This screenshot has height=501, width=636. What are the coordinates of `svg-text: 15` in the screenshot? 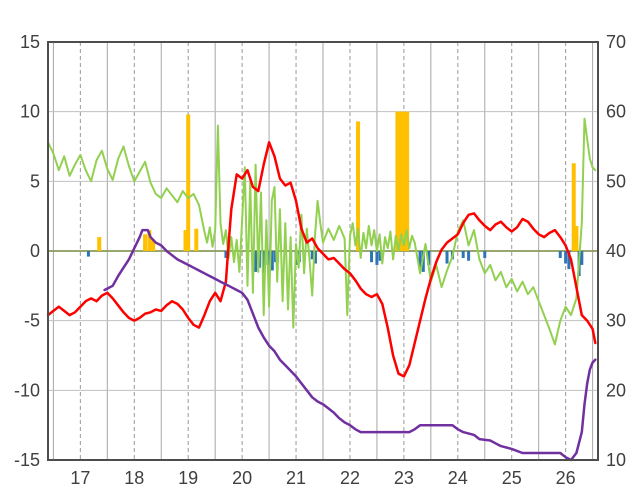 It's located at (30, 42).